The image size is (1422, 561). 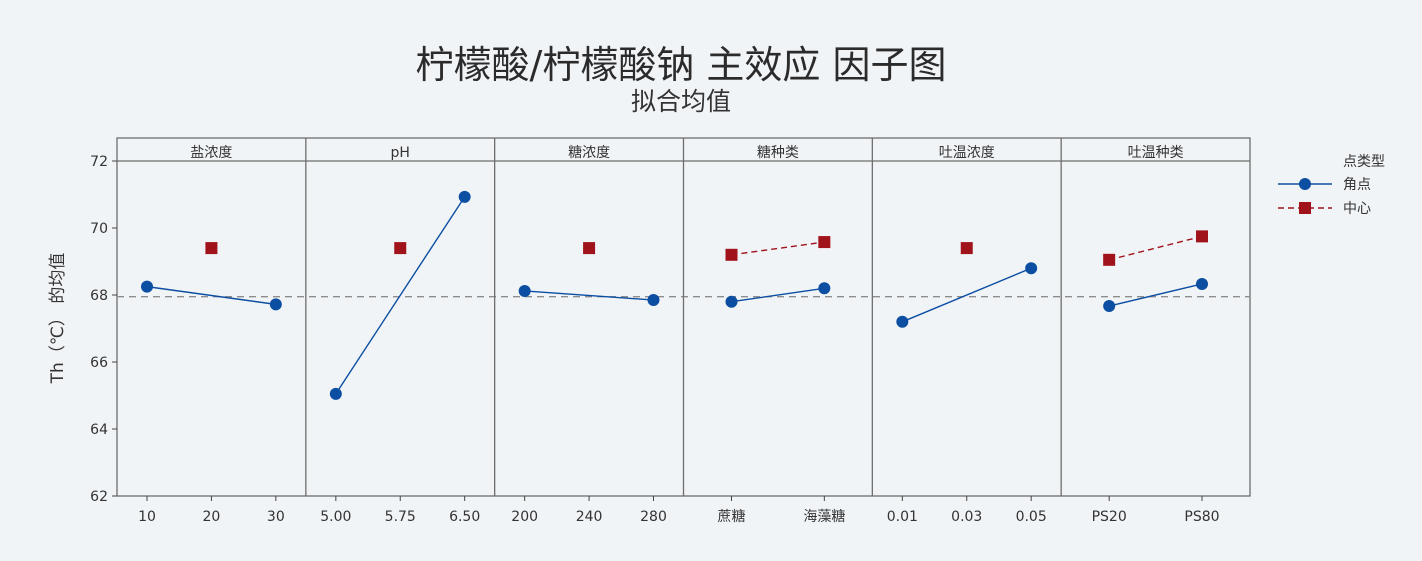 What do you see at coordinates (1201, 517) in the screenshot?
I see `x-tick-label: PS80` at bounding box center [1201, 517].